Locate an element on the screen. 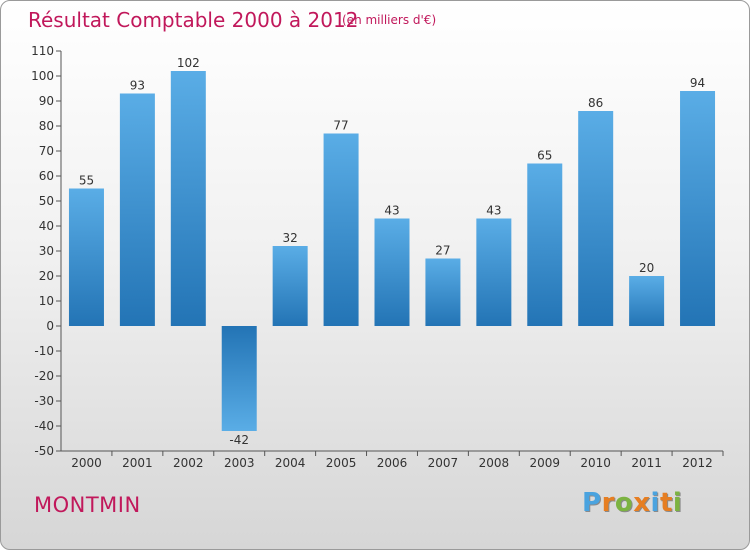  data-label: 93 is located at coordinates (137, 86).